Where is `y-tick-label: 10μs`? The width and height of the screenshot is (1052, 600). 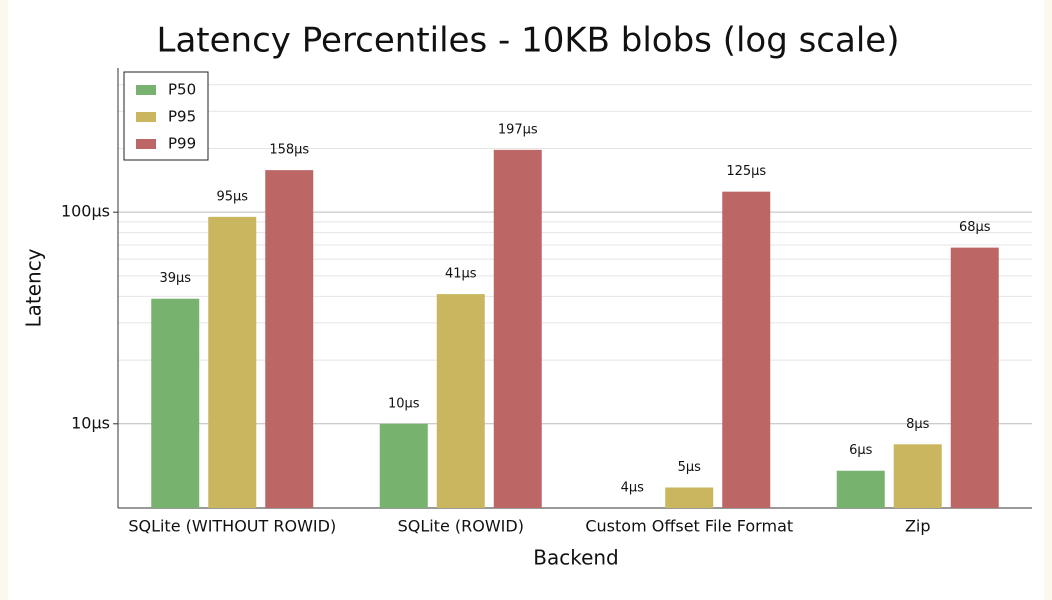
y-tick-label: 10μs is located at coordinates (90, 422).